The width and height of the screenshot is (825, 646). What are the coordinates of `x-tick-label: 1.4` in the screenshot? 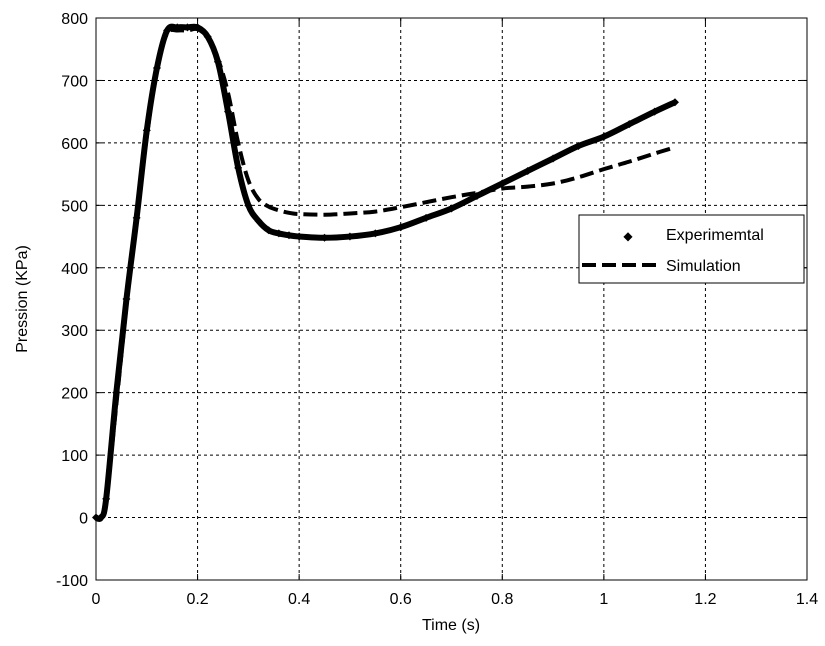 It's located at (807, 599).